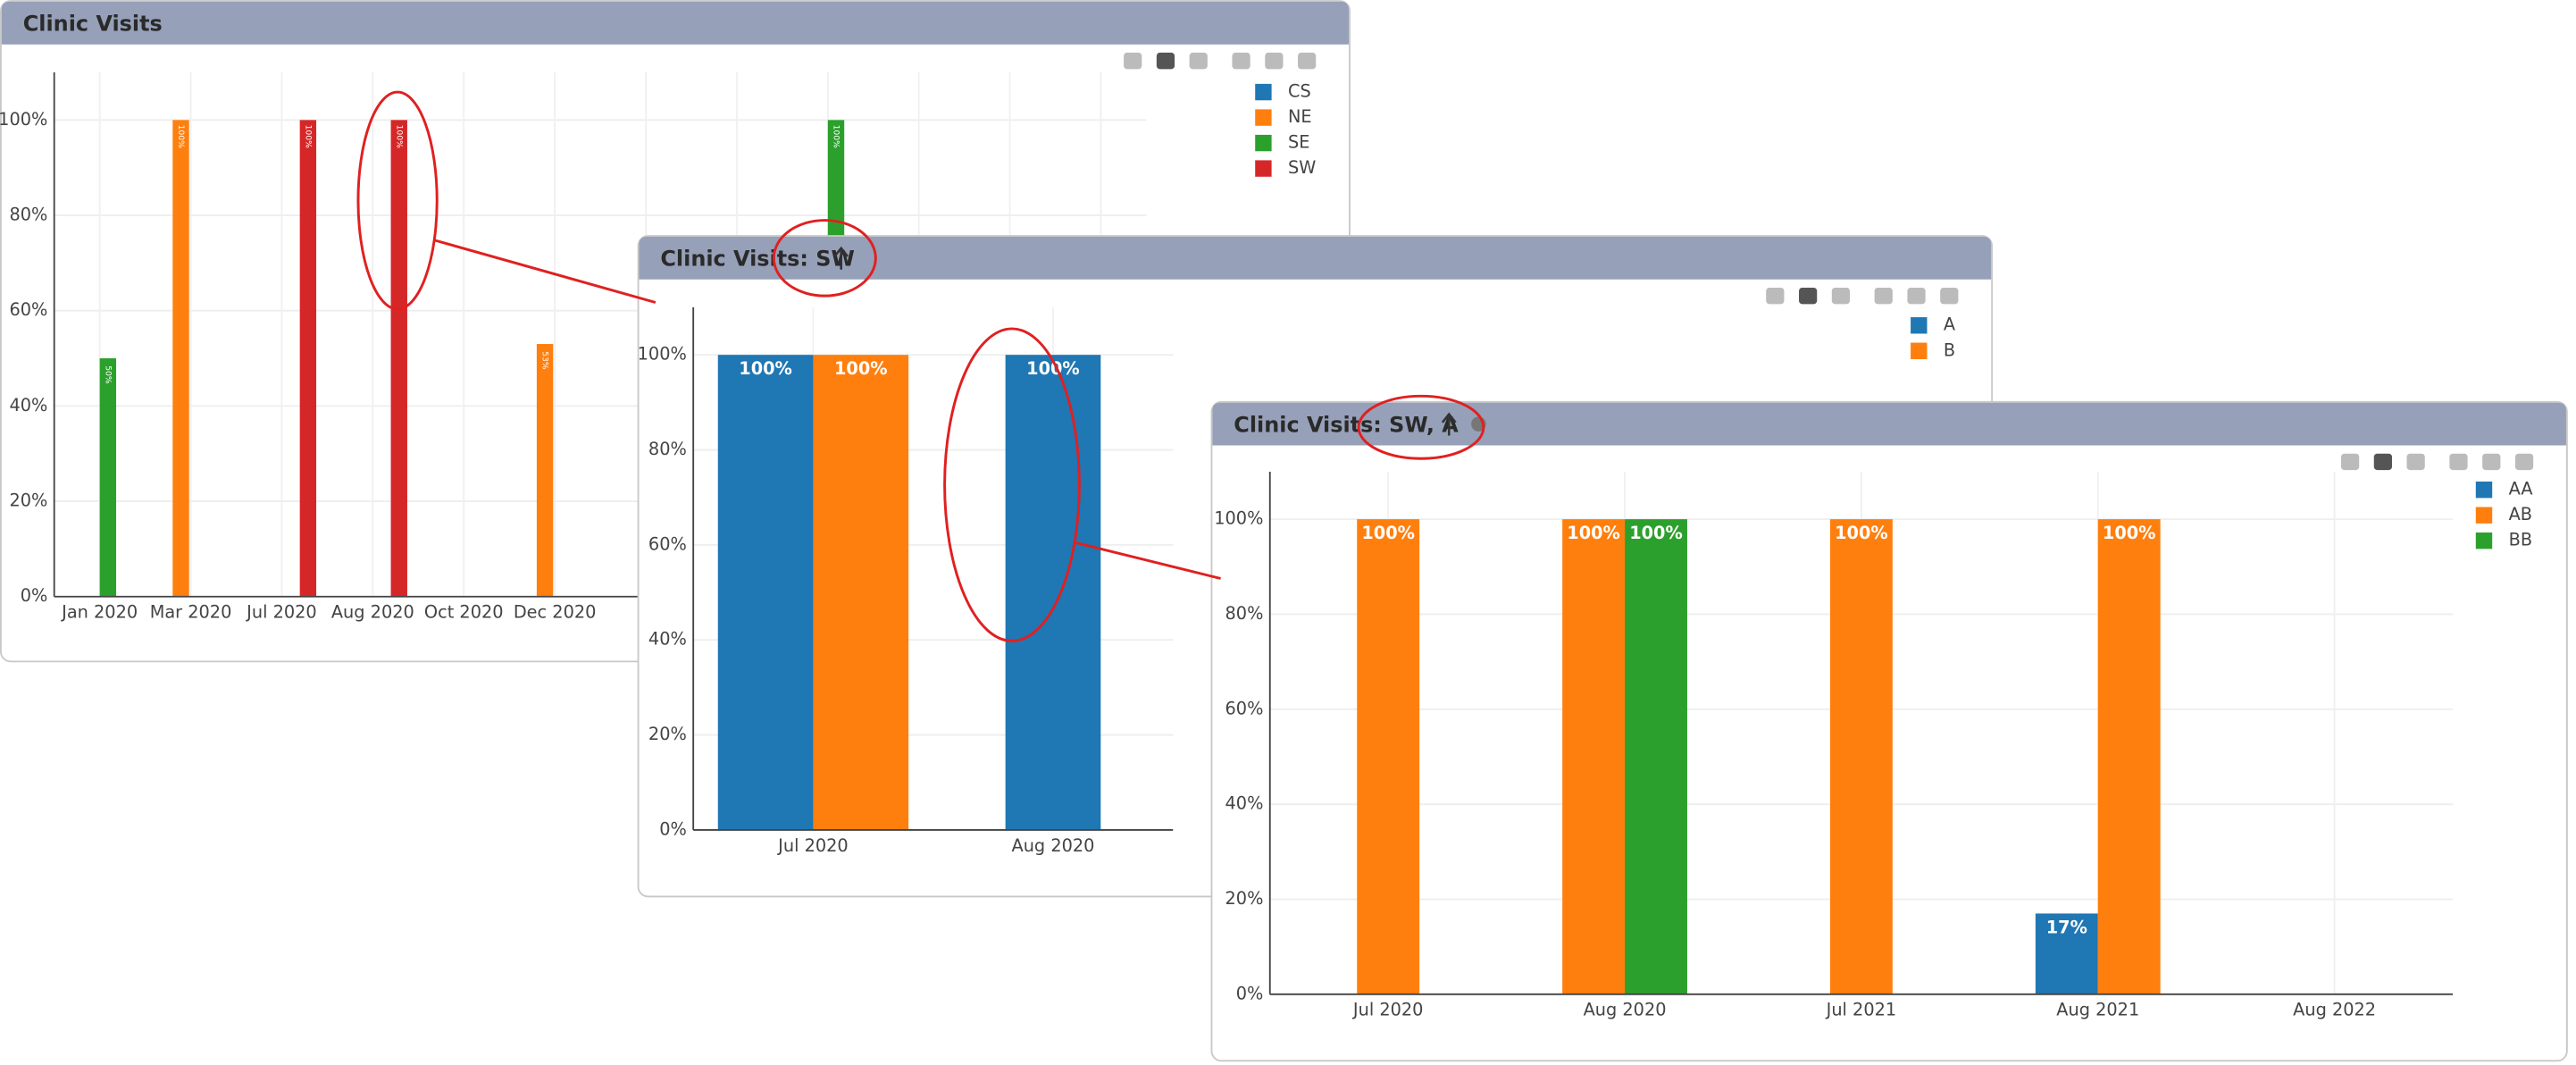 This screenshot has width=2576, height=1065. What do you see at coordinates (2521, 540) in the screenshot?
I see `legend-label: BB` at bounding box center [2521, 540].